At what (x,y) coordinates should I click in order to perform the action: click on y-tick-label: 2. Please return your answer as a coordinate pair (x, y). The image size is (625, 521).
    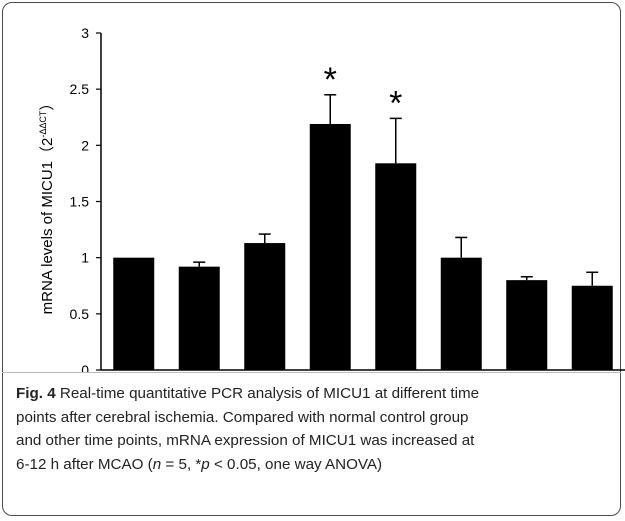
    Looking at the image, I should click on (85, 145).